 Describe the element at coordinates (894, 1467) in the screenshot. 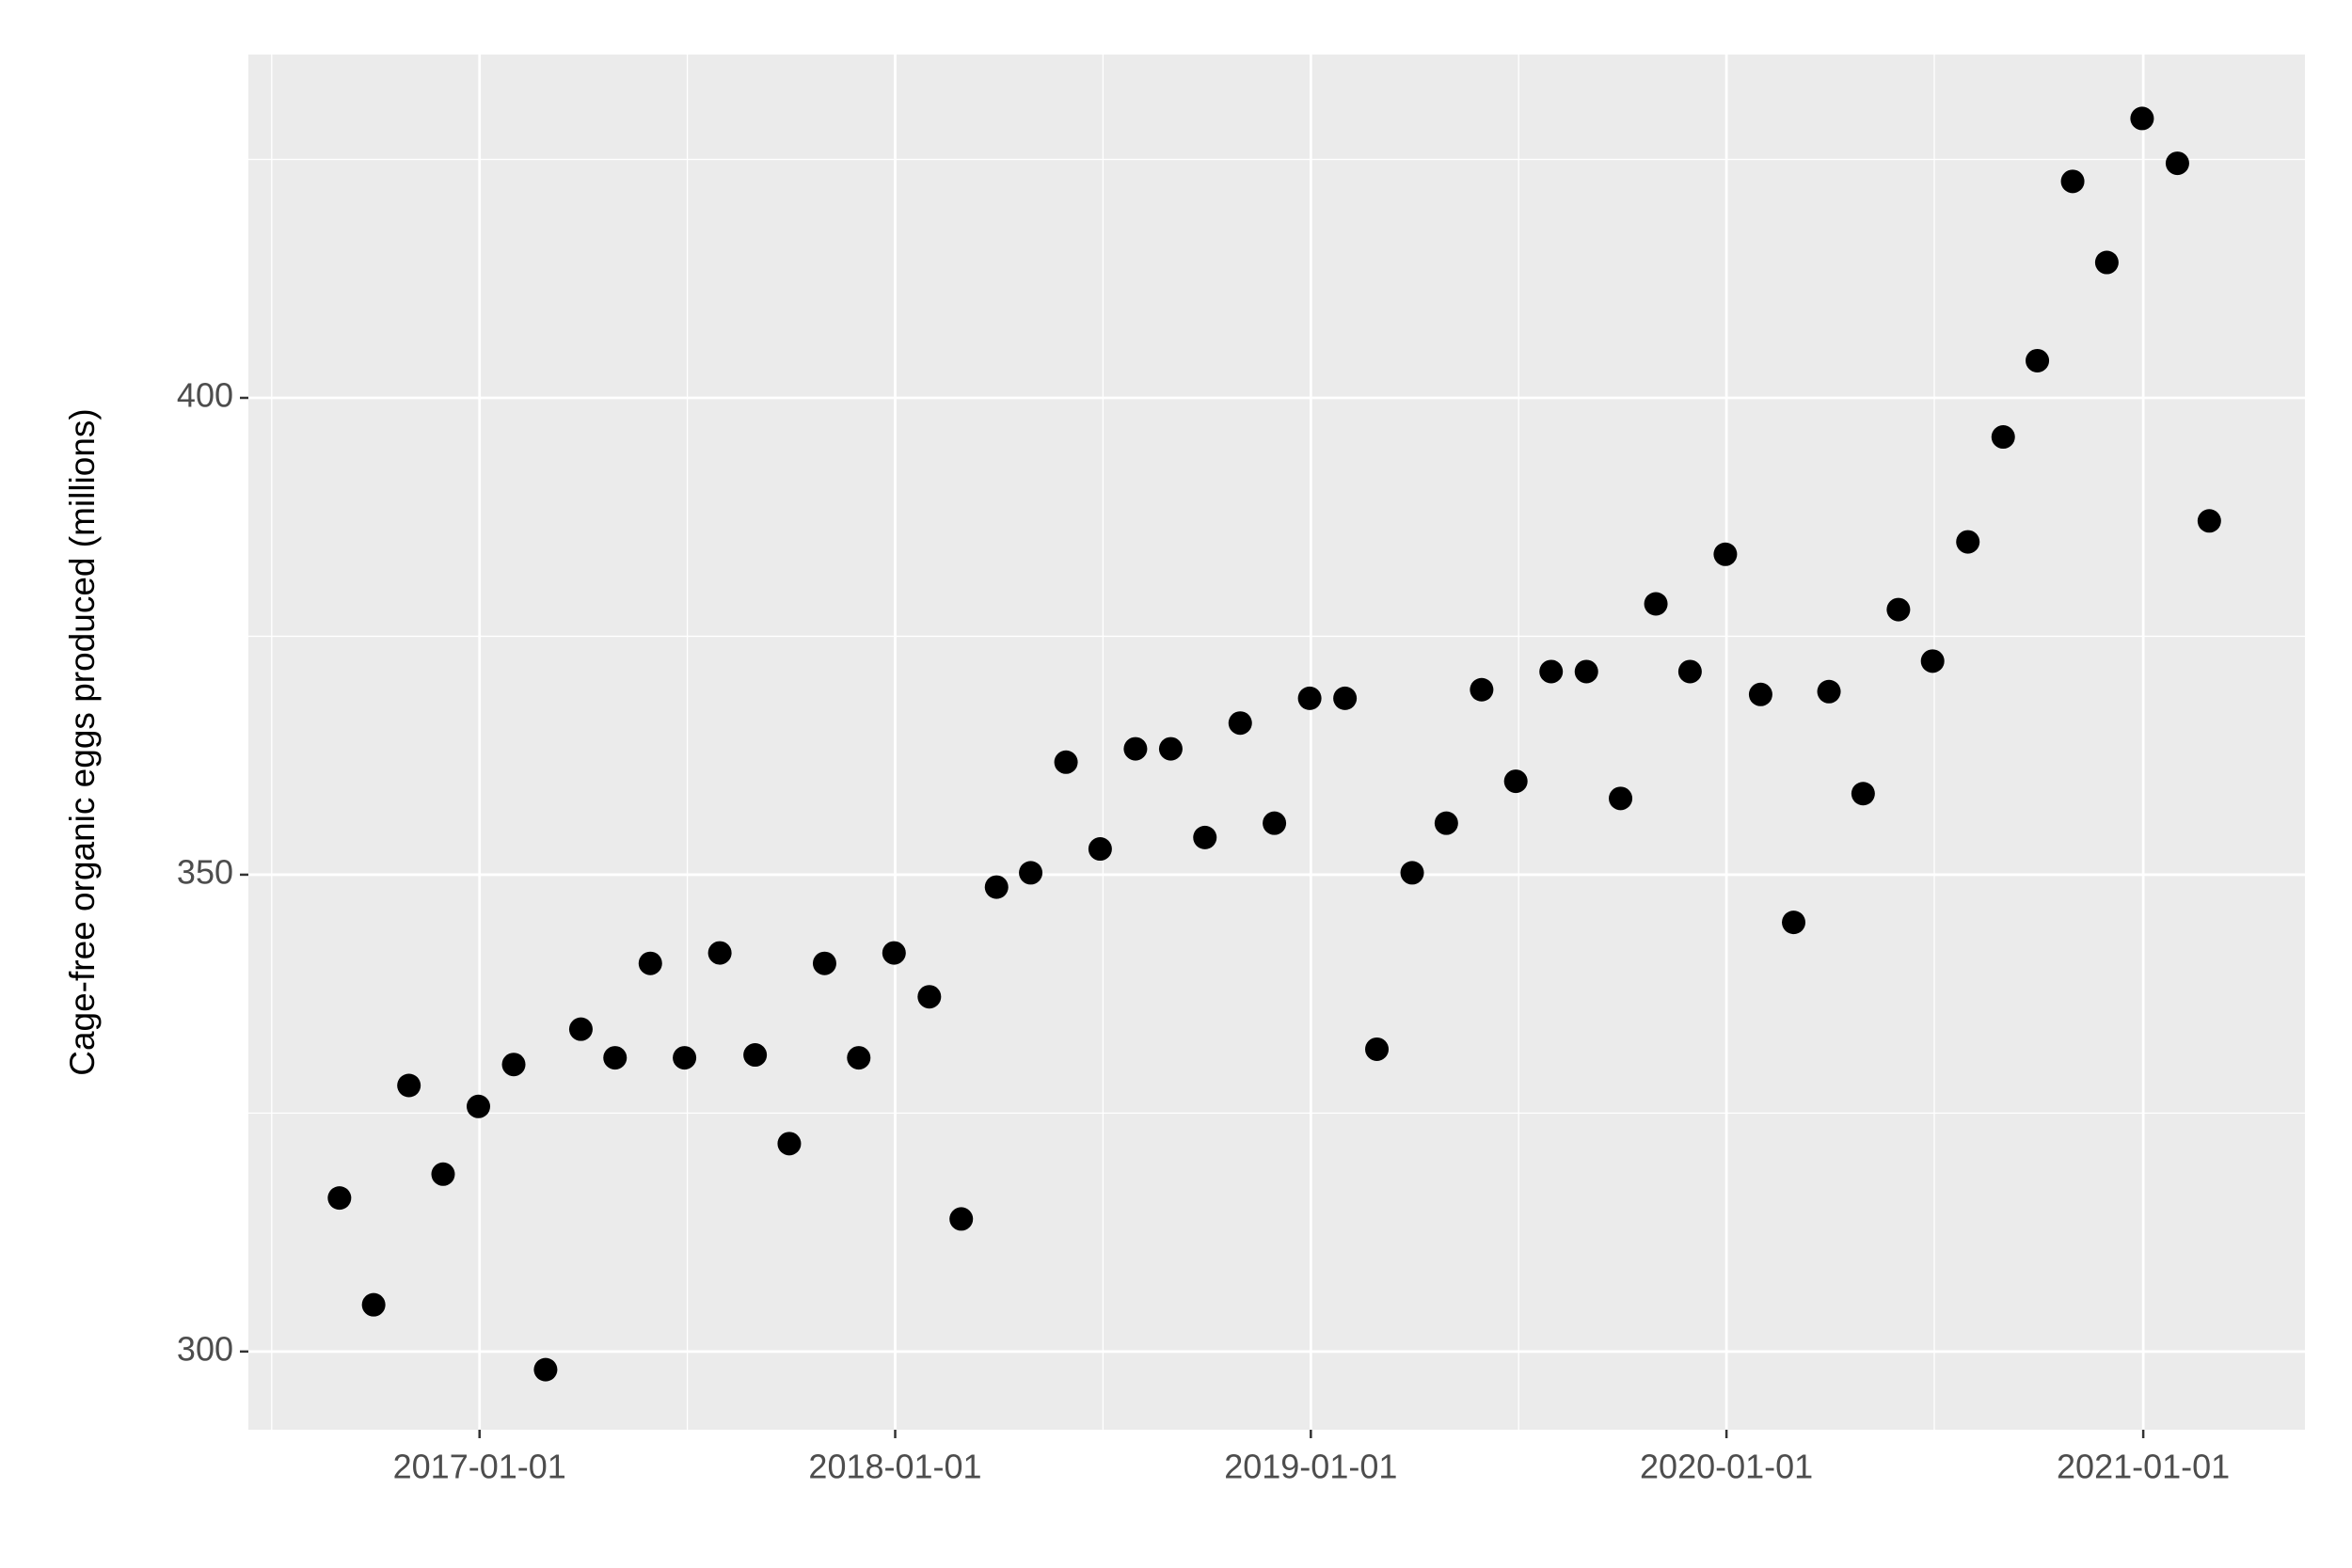

I see `x-tick-label: 2018-01-01` at that location.